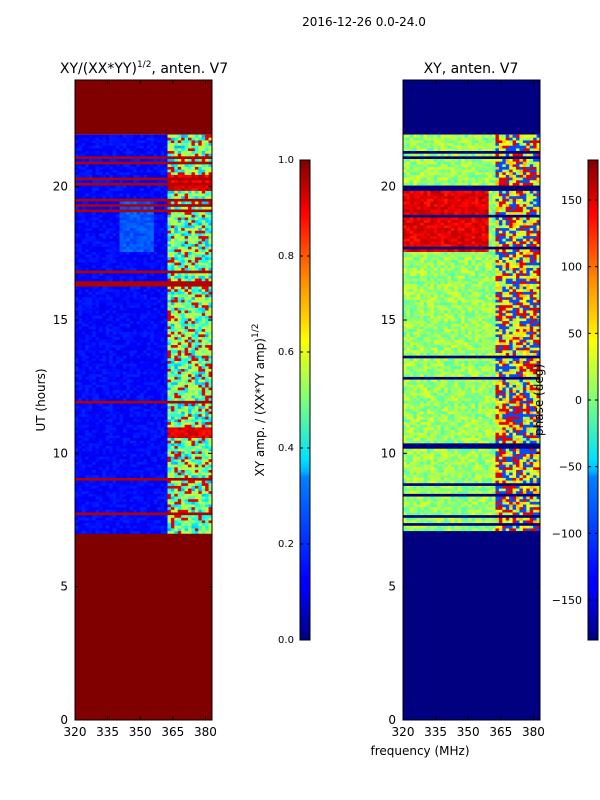 The width and height of the screenshot is (600, 800). What do you see at coordinates (364, 22) in the screenshot?
I see `figure-suptitle: 2016-12-26 0.0-24.0` at bounding box center [364, 22].